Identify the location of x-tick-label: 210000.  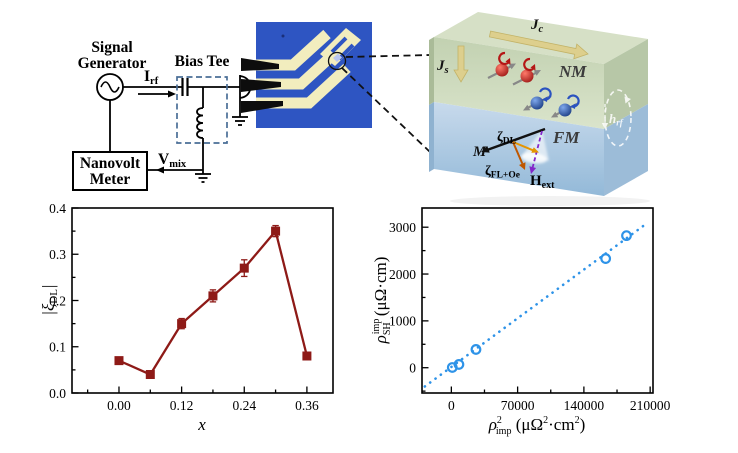
(650, 405).